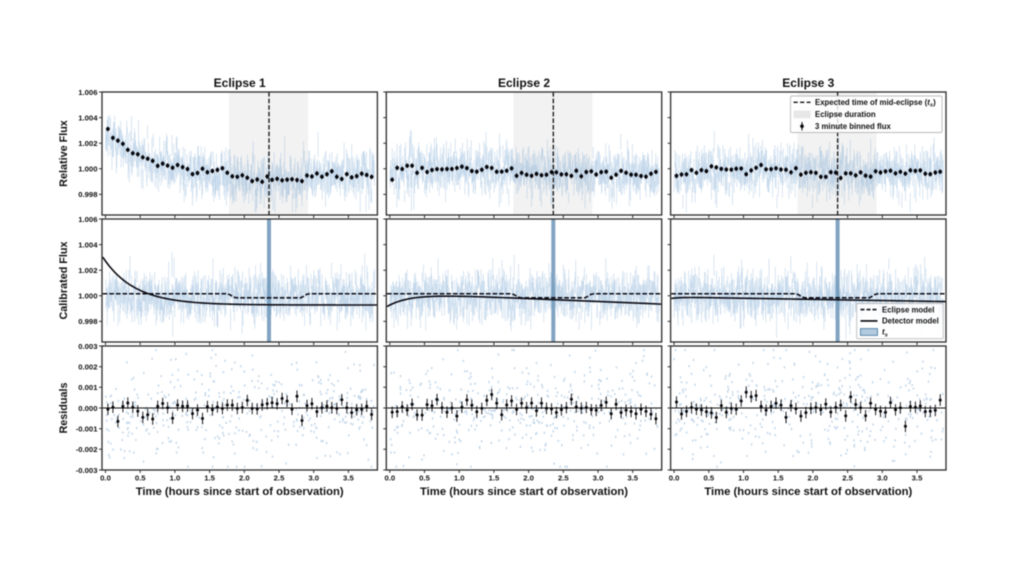 The width and height of the screenshot is (1024, 580). I want to click on svg-text: Eclipse 3, so click(808, 83).